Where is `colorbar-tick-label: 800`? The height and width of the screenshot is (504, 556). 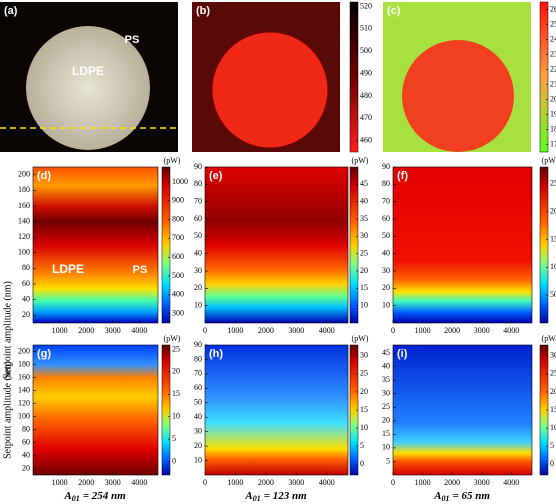 colorbar-tick-label: 800 is located at coordinates (178, 218).